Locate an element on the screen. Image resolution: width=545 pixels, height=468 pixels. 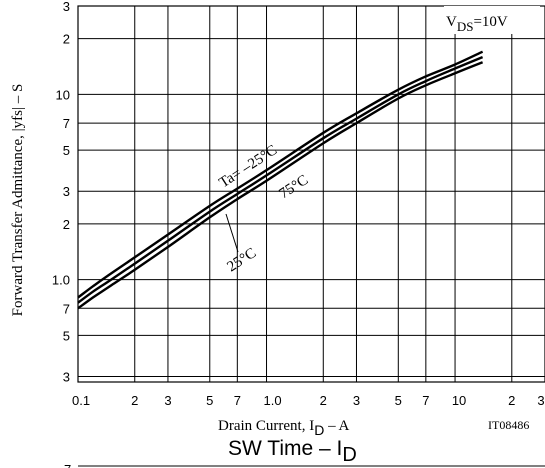
vds-annotation-box is located at coordinates (492, 20).